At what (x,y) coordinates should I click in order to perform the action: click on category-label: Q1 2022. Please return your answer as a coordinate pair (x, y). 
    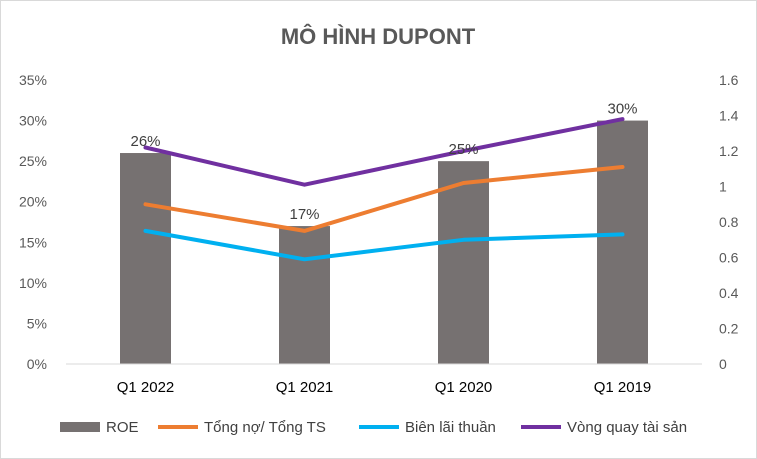
    Looking at the image, I should click on (146, 387).